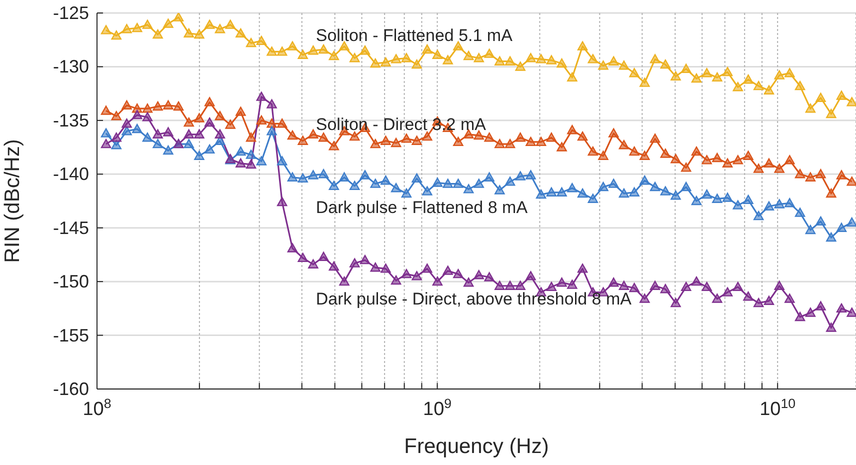 This screenshot has height=465, width=856. What do you see at coordinates (70, 282) in the screenshot?
I see `y-tick-label: -150` at bounding box center [70, 282].